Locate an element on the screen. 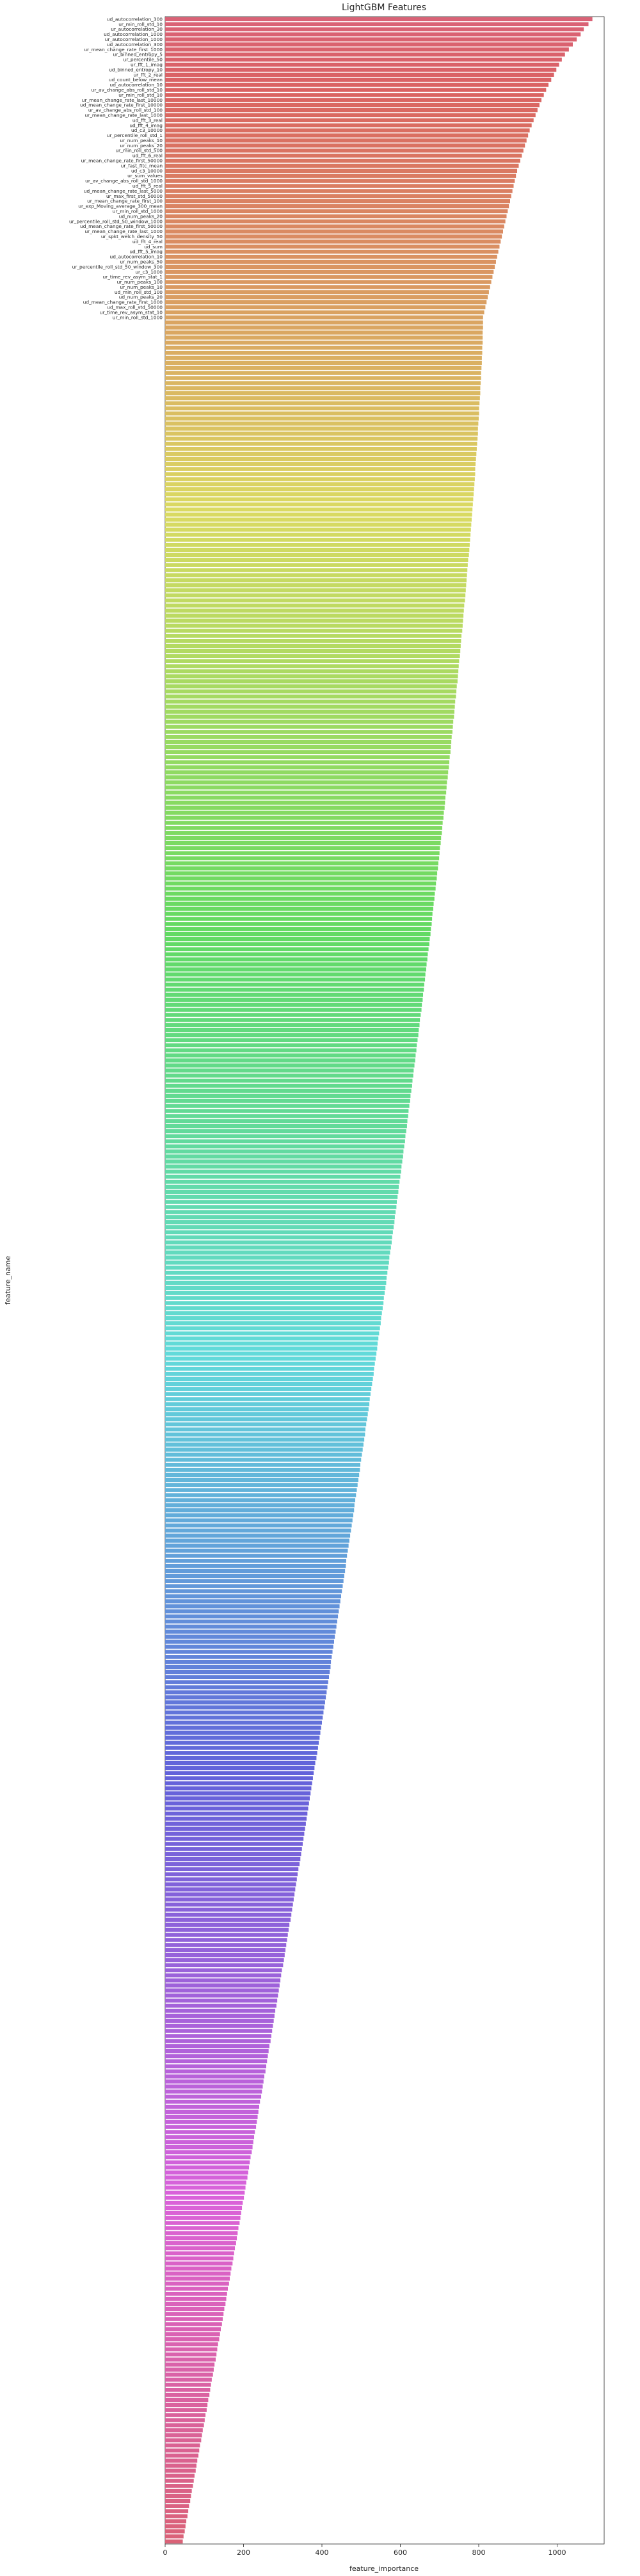 This screenshot has width=640, height=2576. y-tick-label: ur_time_rev_asym_stat_1 is located at coordinates (132, 277).